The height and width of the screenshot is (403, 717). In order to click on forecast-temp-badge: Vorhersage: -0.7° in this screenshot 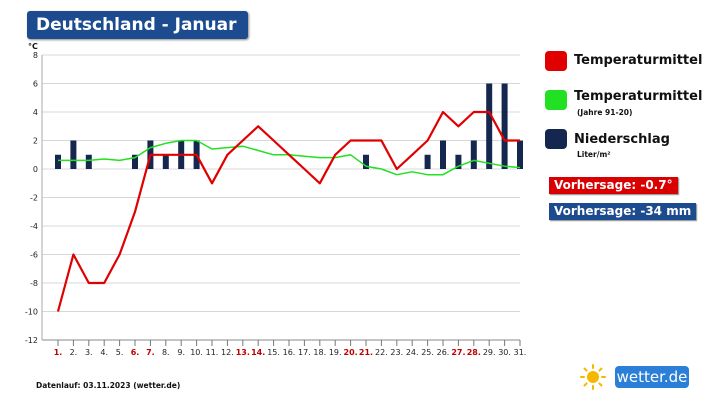, I will do `click(613, 185)`.